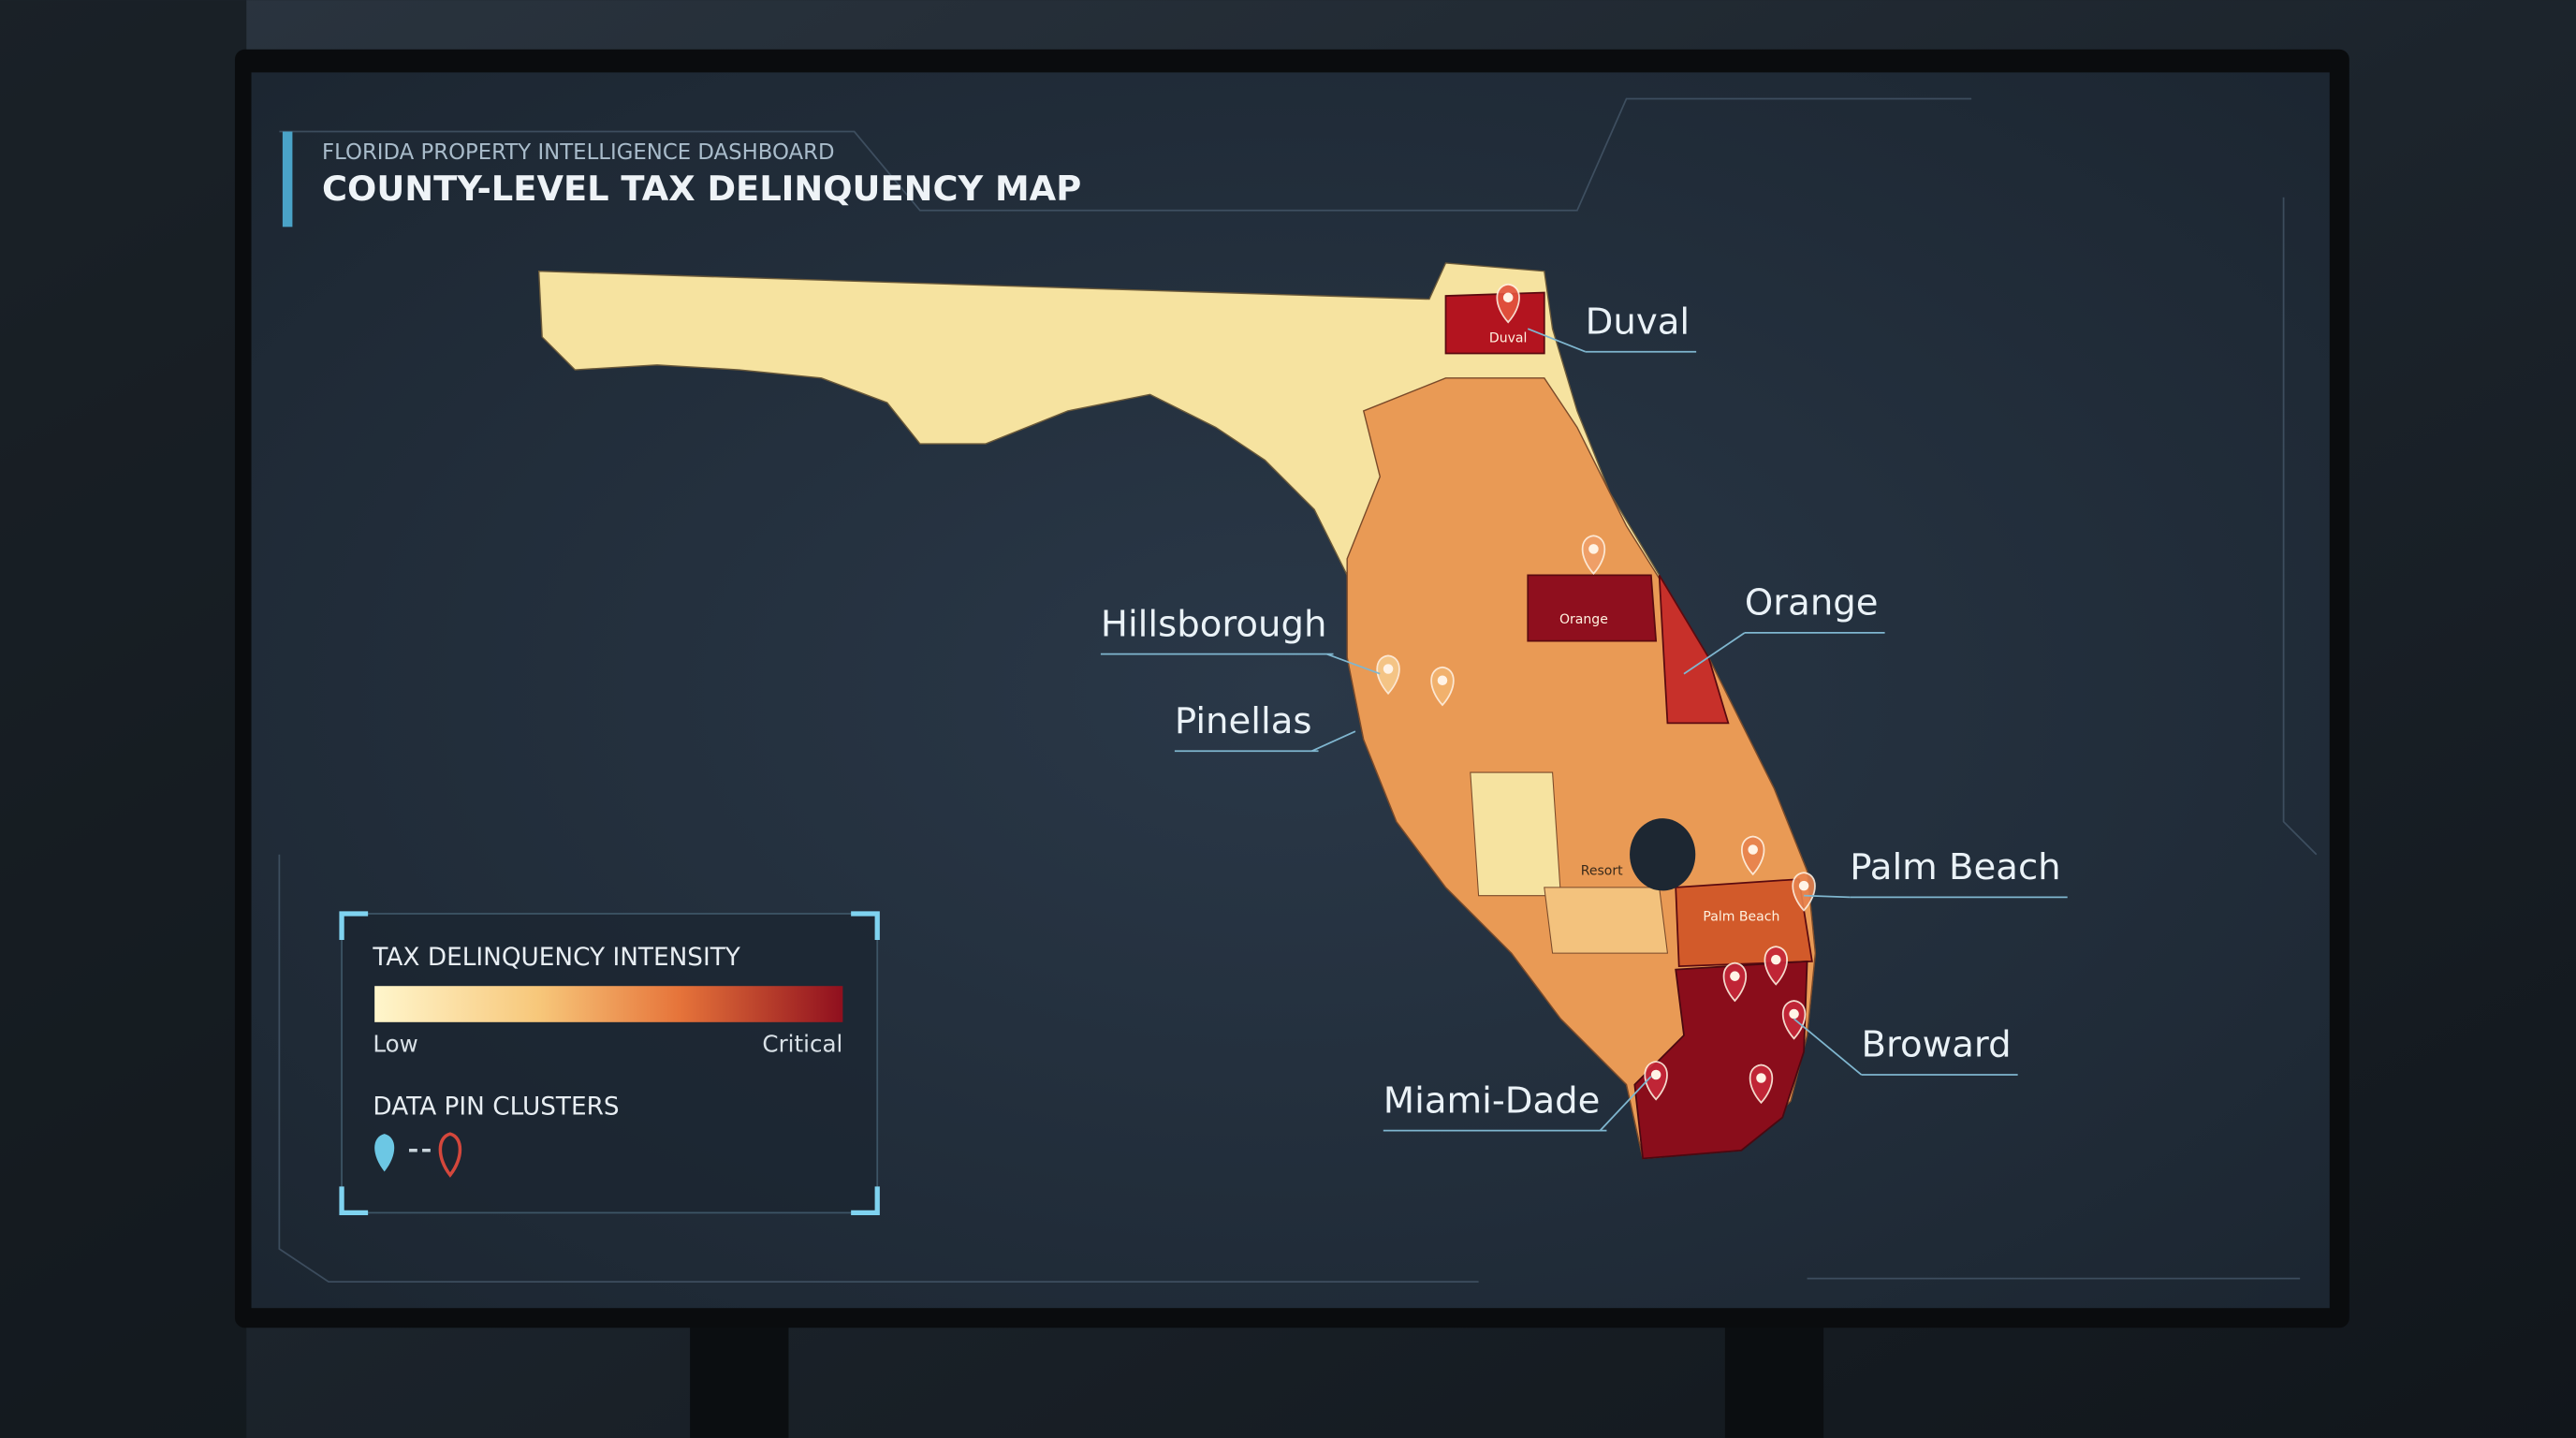 This screenshot has height=1438, width=2576. What do you see at coordinates (1663, 854) in the screenshot?
I see `lake` at bounding box center [1663, 854].